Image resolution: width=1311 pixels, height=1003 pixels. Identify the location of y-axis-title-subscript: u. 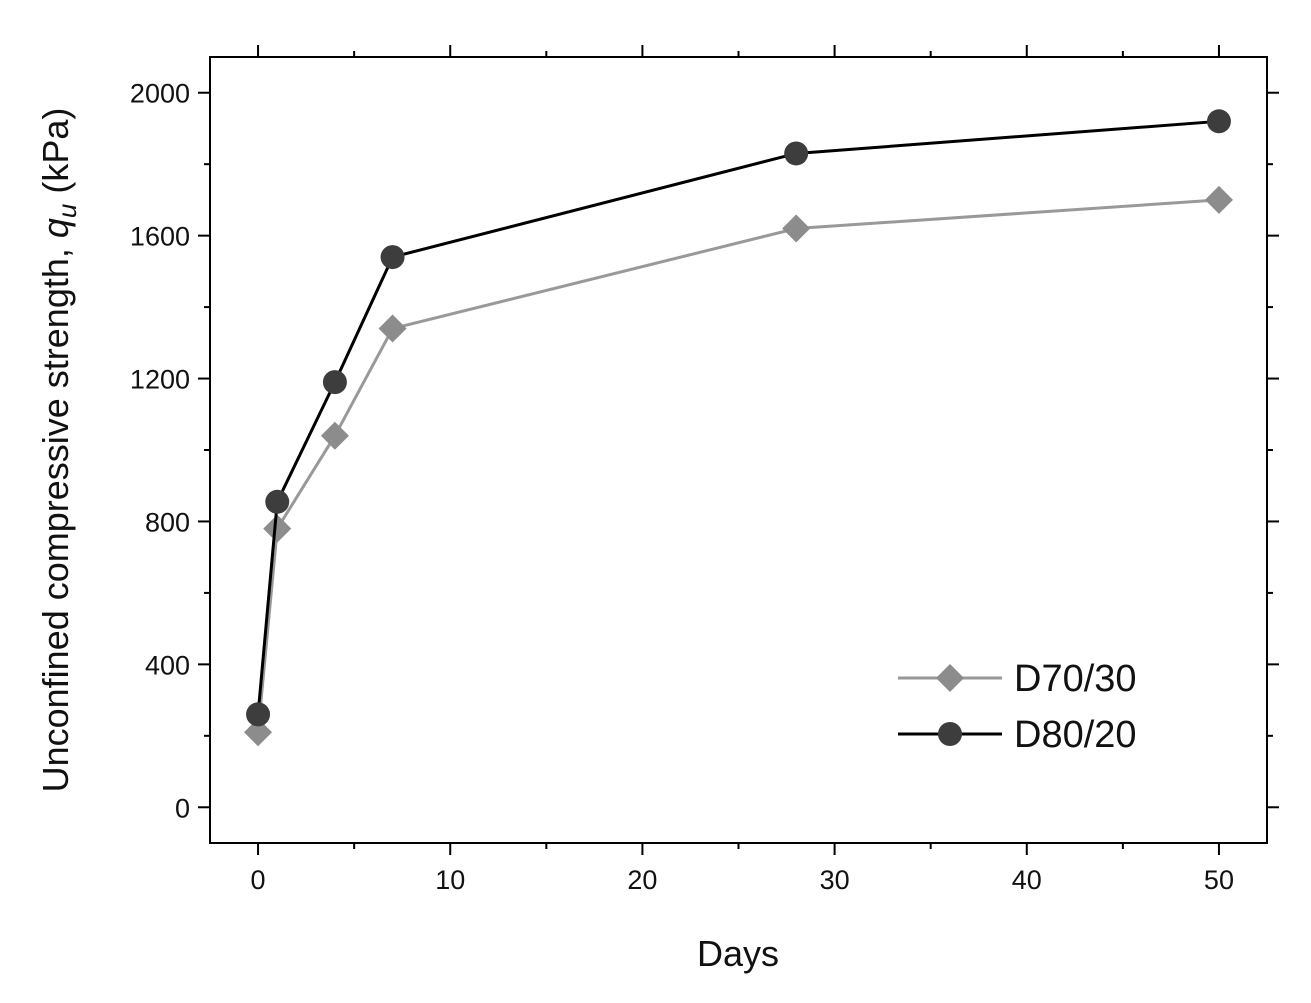
(67, 211).